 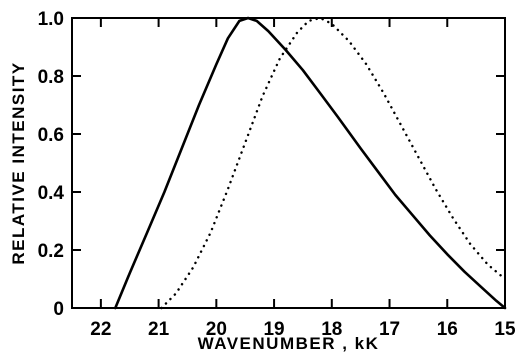 I want to click on x-tick-label: 15, so click(x=505, y=329).